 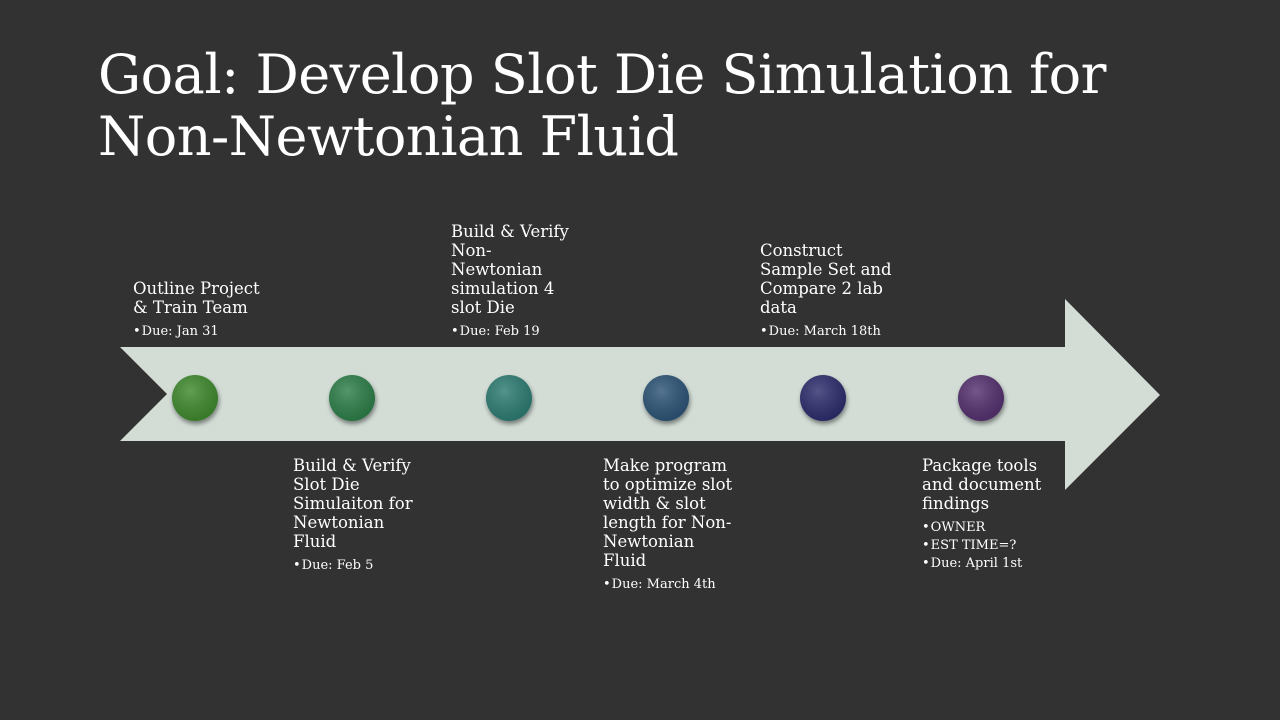 I want to click on milestone-2-details: Due: Feb 5, so click(x=368, y=566).